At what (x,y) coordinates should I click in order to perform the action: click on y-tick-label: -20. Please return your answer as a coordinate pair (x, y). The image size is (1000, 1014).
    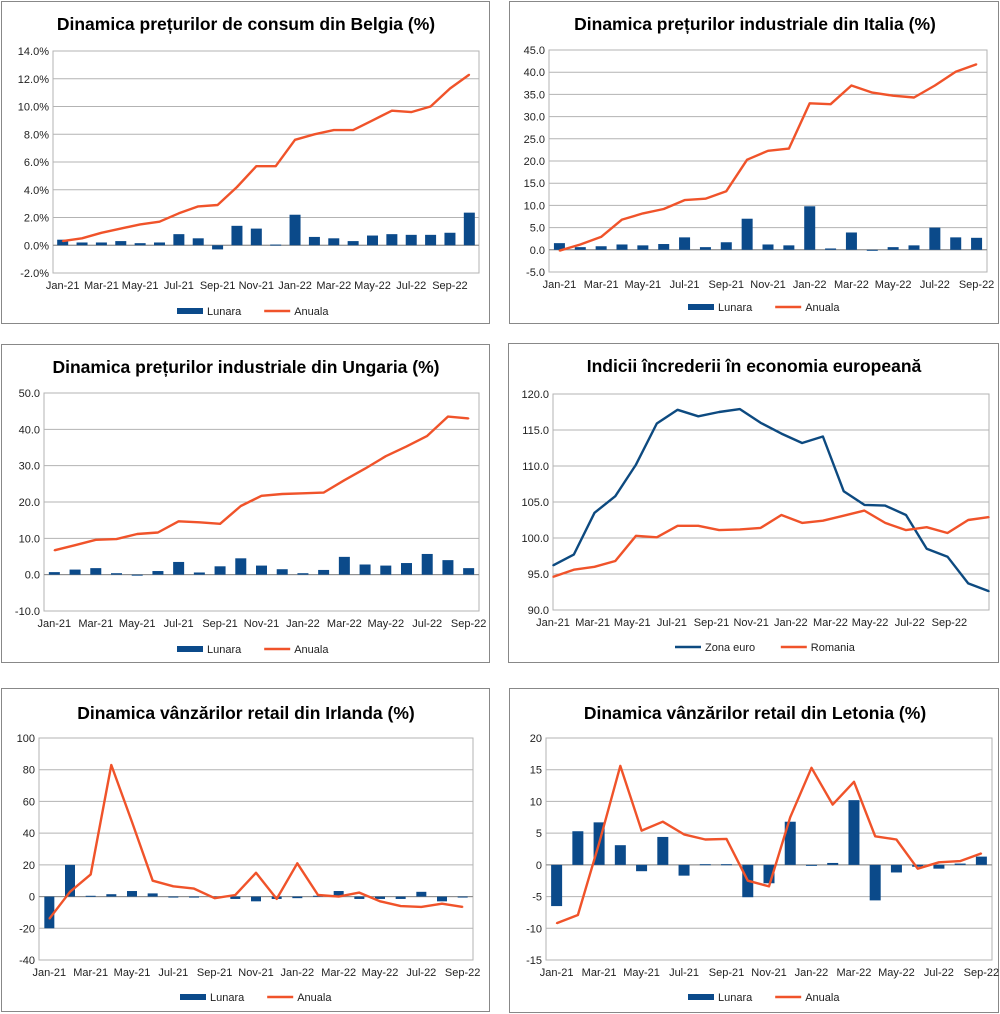
    Looking at the image, I should click on (27, 929).